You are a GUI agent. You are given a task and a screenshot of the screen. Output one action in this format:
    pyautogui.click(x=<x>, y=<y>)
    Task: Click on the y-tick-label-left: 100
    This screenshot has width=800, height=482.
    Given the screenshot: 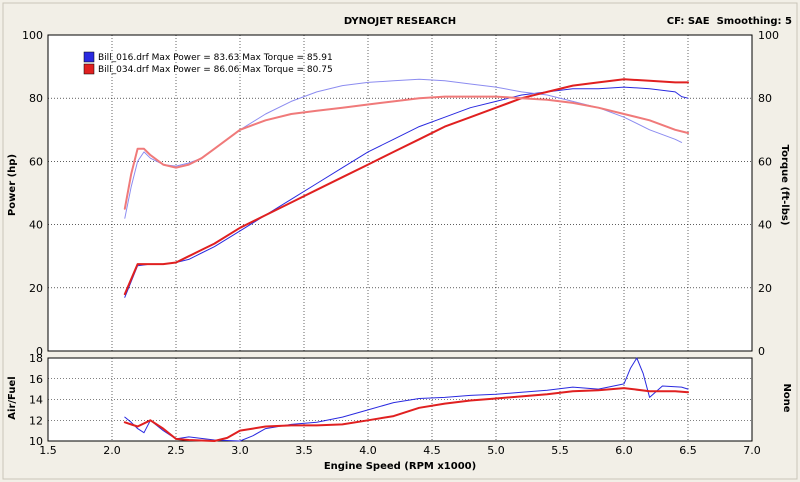 What is the action you would take?
    pyautogui.click(x=32, y=35)
    